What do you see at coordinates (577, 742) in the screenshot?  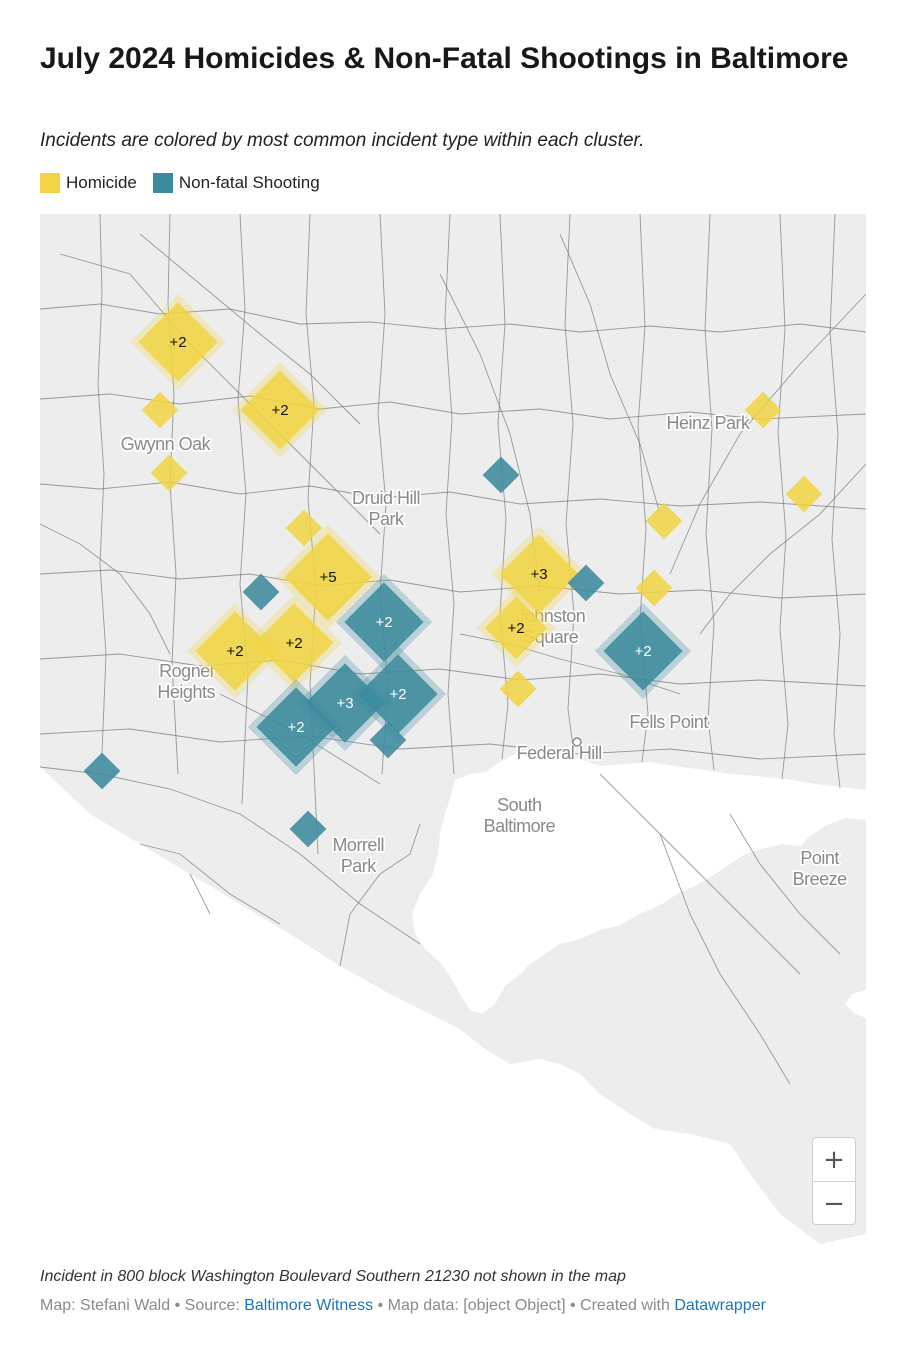 I see `fells-point-marker` at bounding box center [577, 742].